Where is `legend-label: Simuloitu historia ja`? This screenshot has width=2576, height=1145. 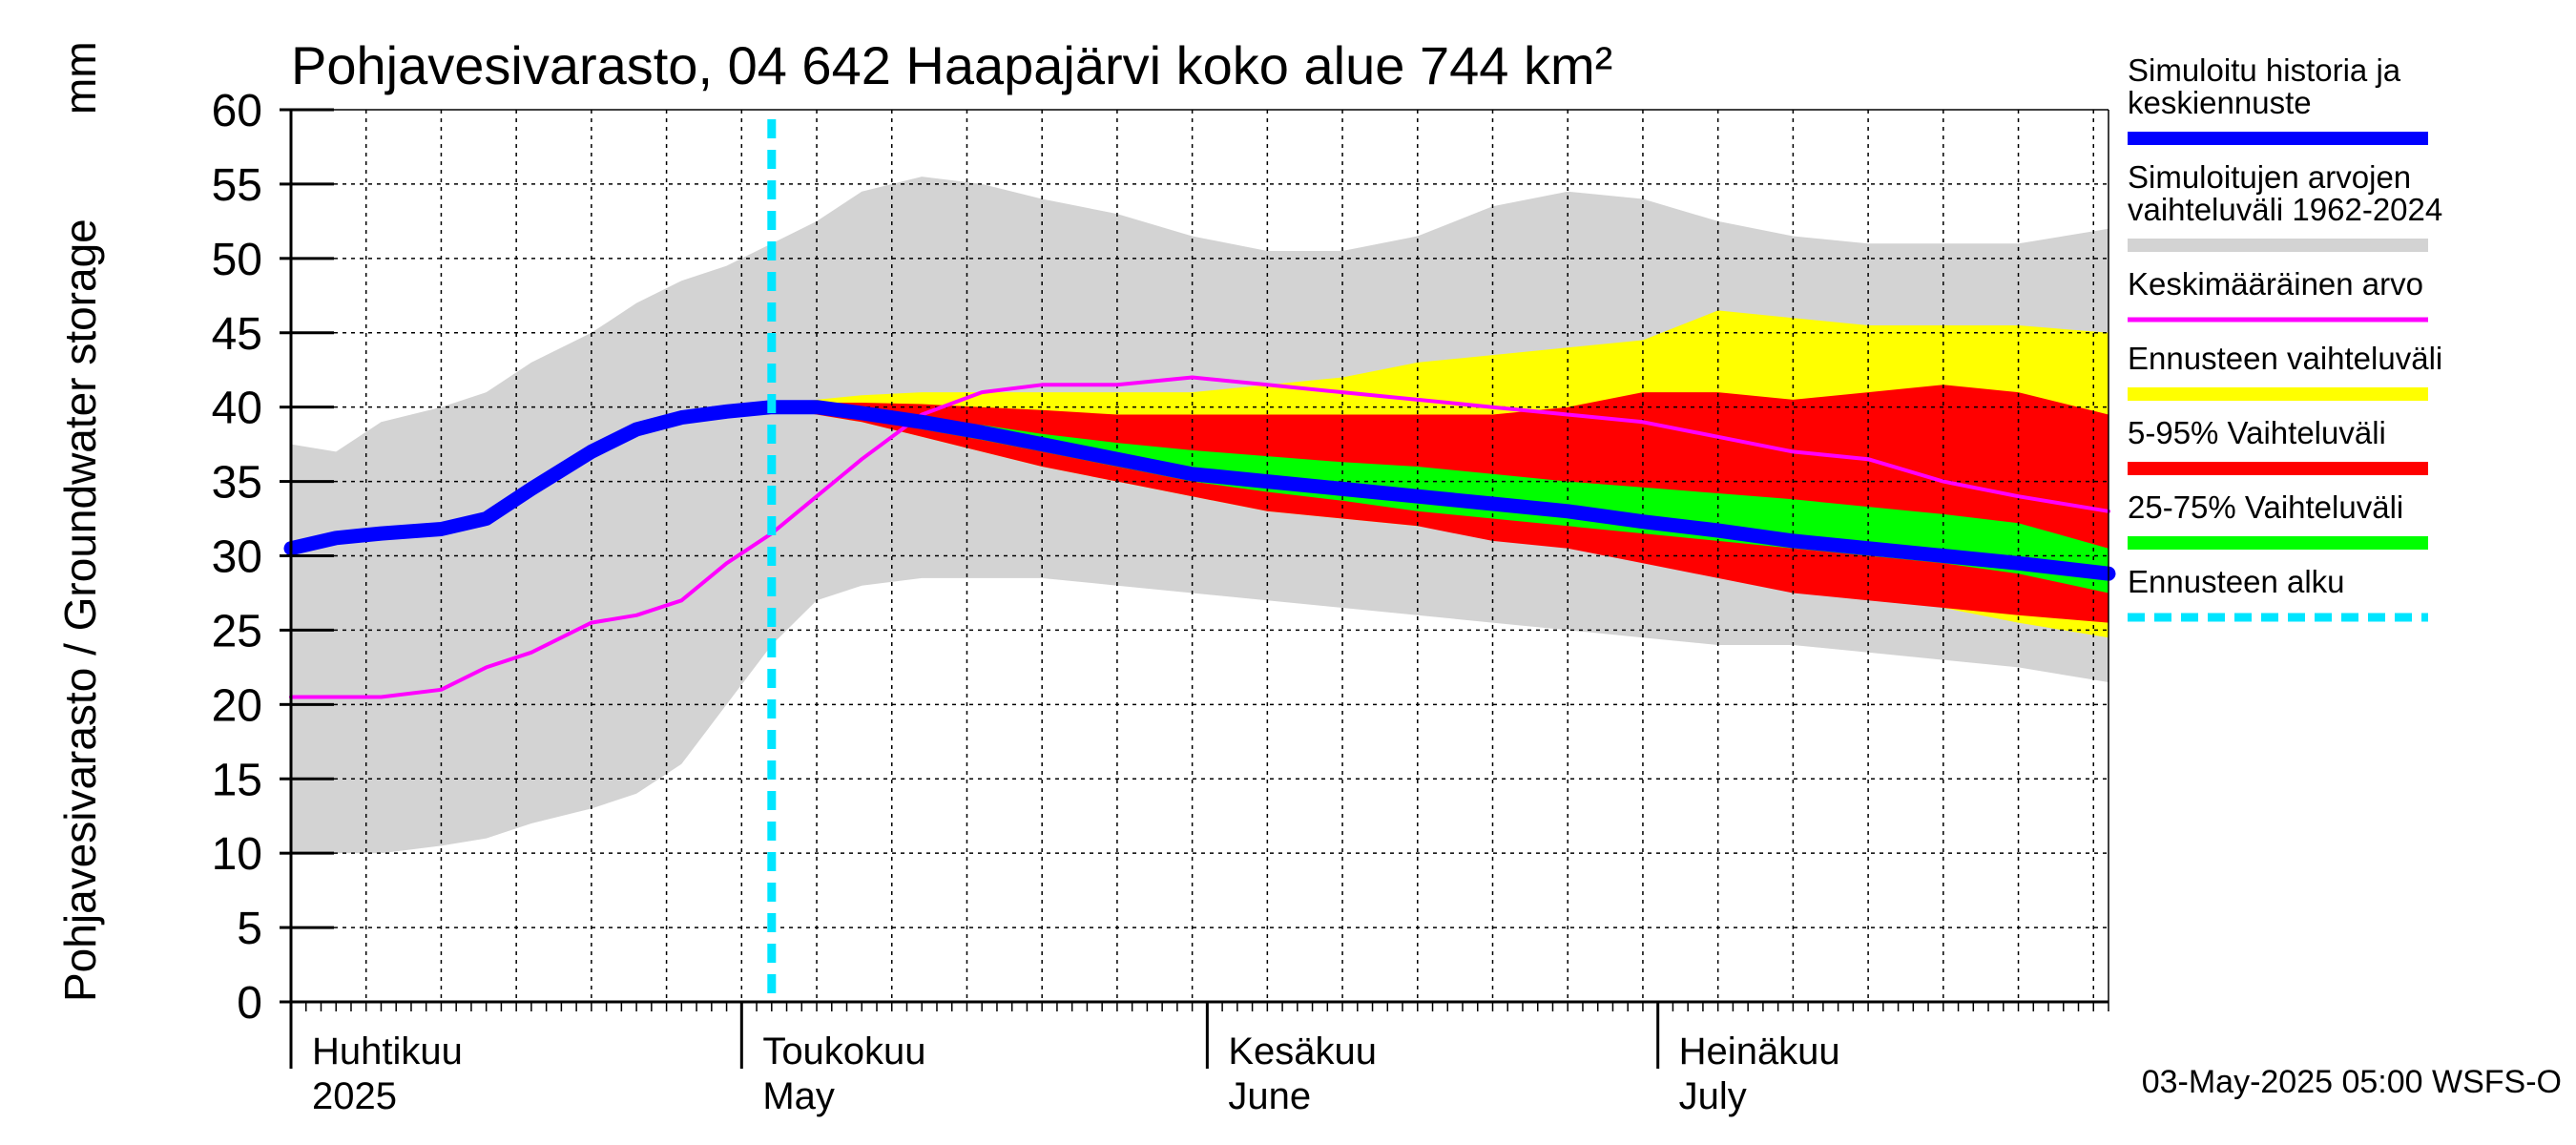
legend-label: Simuloitu historia ja is located at coordinates (2264, 70).